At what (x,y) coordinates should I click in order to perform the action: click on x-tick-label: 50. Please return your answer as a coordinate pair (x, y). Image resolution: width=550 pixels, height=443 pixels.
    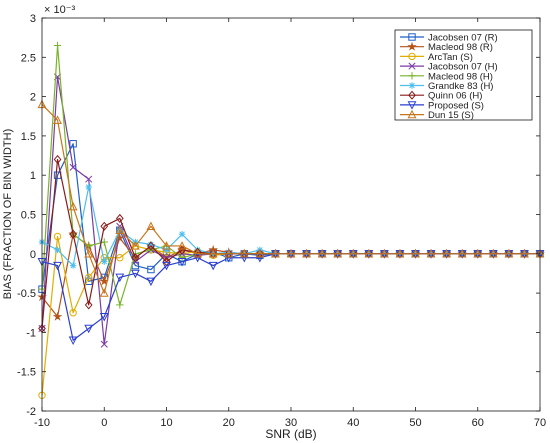
    Looking at the image, I should click on (415, 423).